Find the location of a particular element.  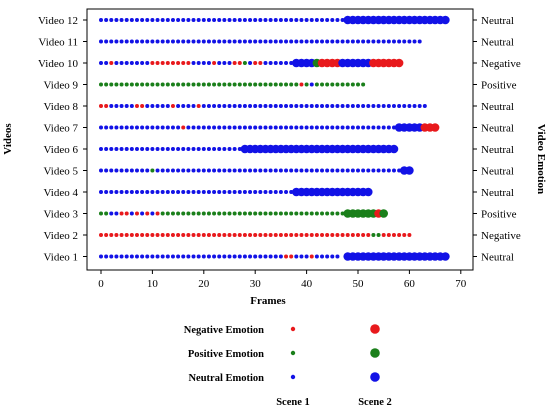

legend-label-neutral: Neutral Emotion is located at coordinates (226, 378).